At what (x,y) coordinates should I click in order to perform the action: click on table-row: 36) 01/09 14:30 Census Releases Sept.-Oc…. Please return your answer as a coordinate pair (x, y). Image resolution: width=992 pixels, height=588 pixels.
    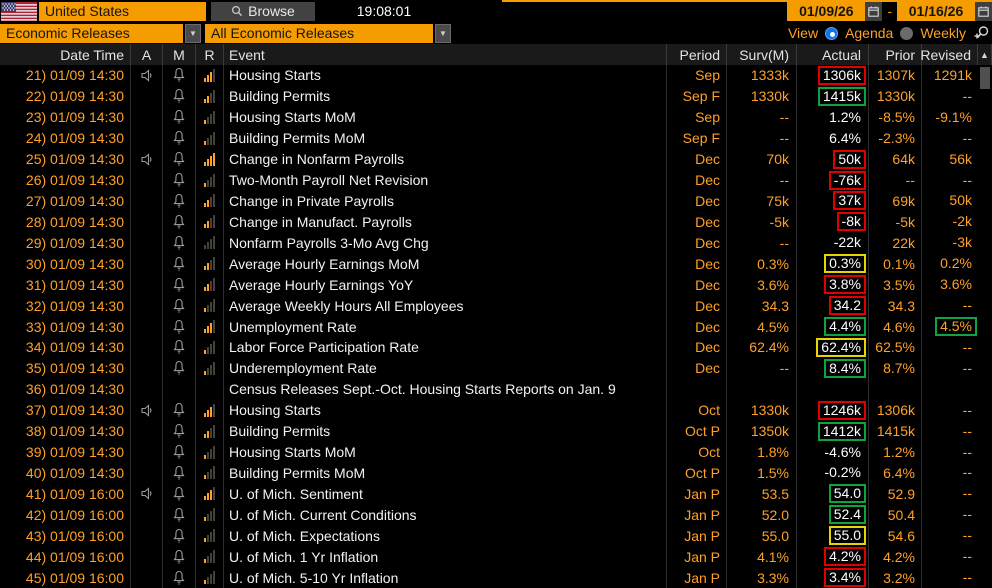
    Looking at the image, I should click on (496, 389).